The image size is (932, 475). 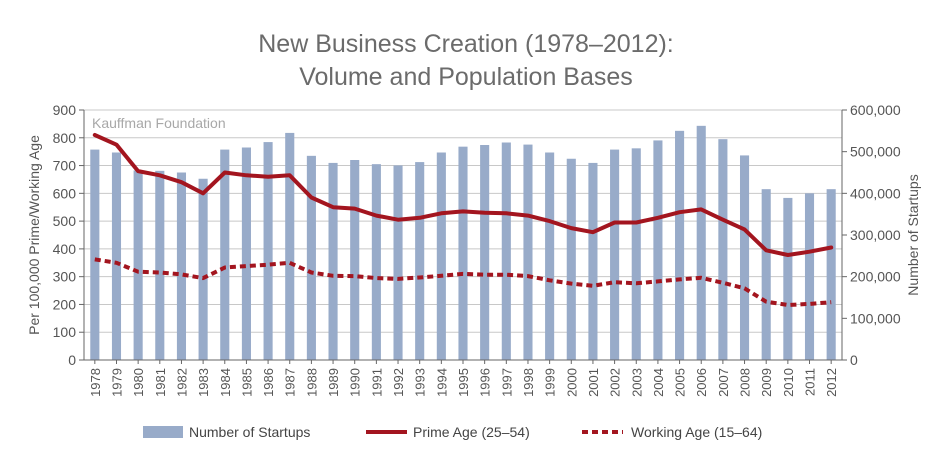 What do you see at coordinates (680, 382) in the screenshot?
I see `x-tick-label: 2005` at bounding box center [680, 382].